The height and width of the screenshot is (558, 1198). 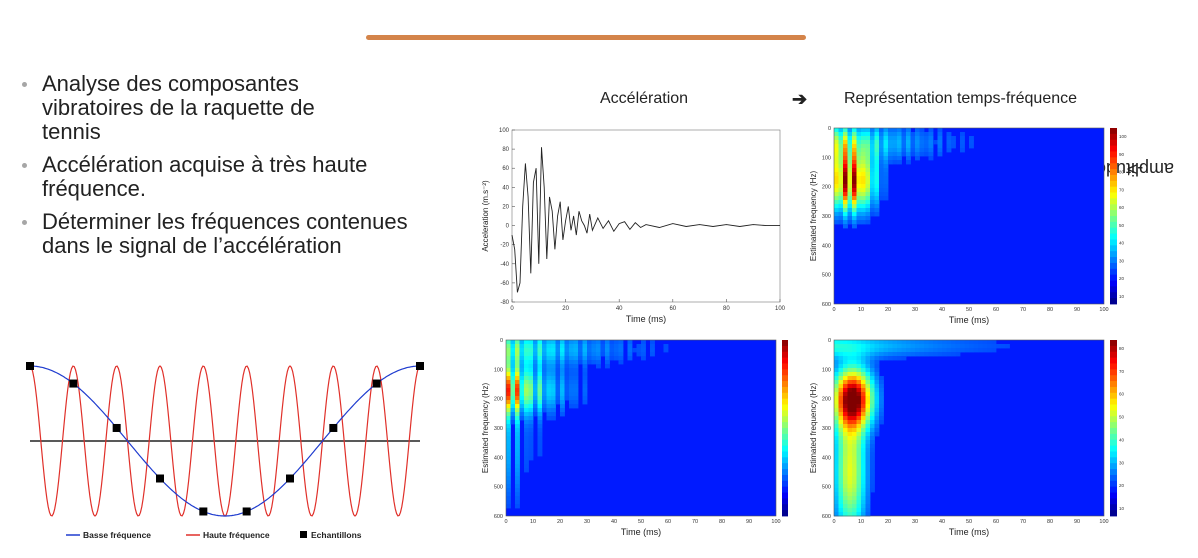 I want to click on y-tick-label: 60, so click(x=505, y=169).